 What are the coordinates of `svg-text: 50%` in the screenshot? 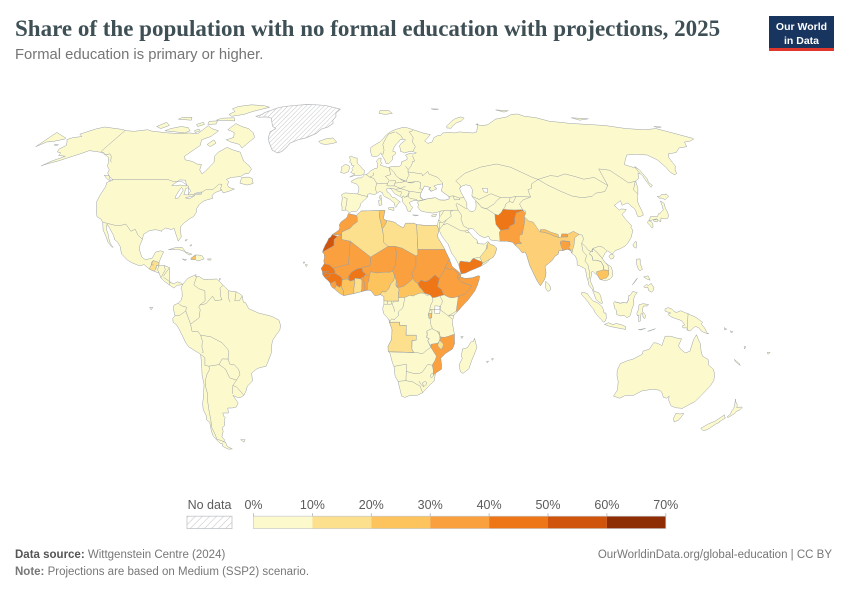 It's located at (547, 505).